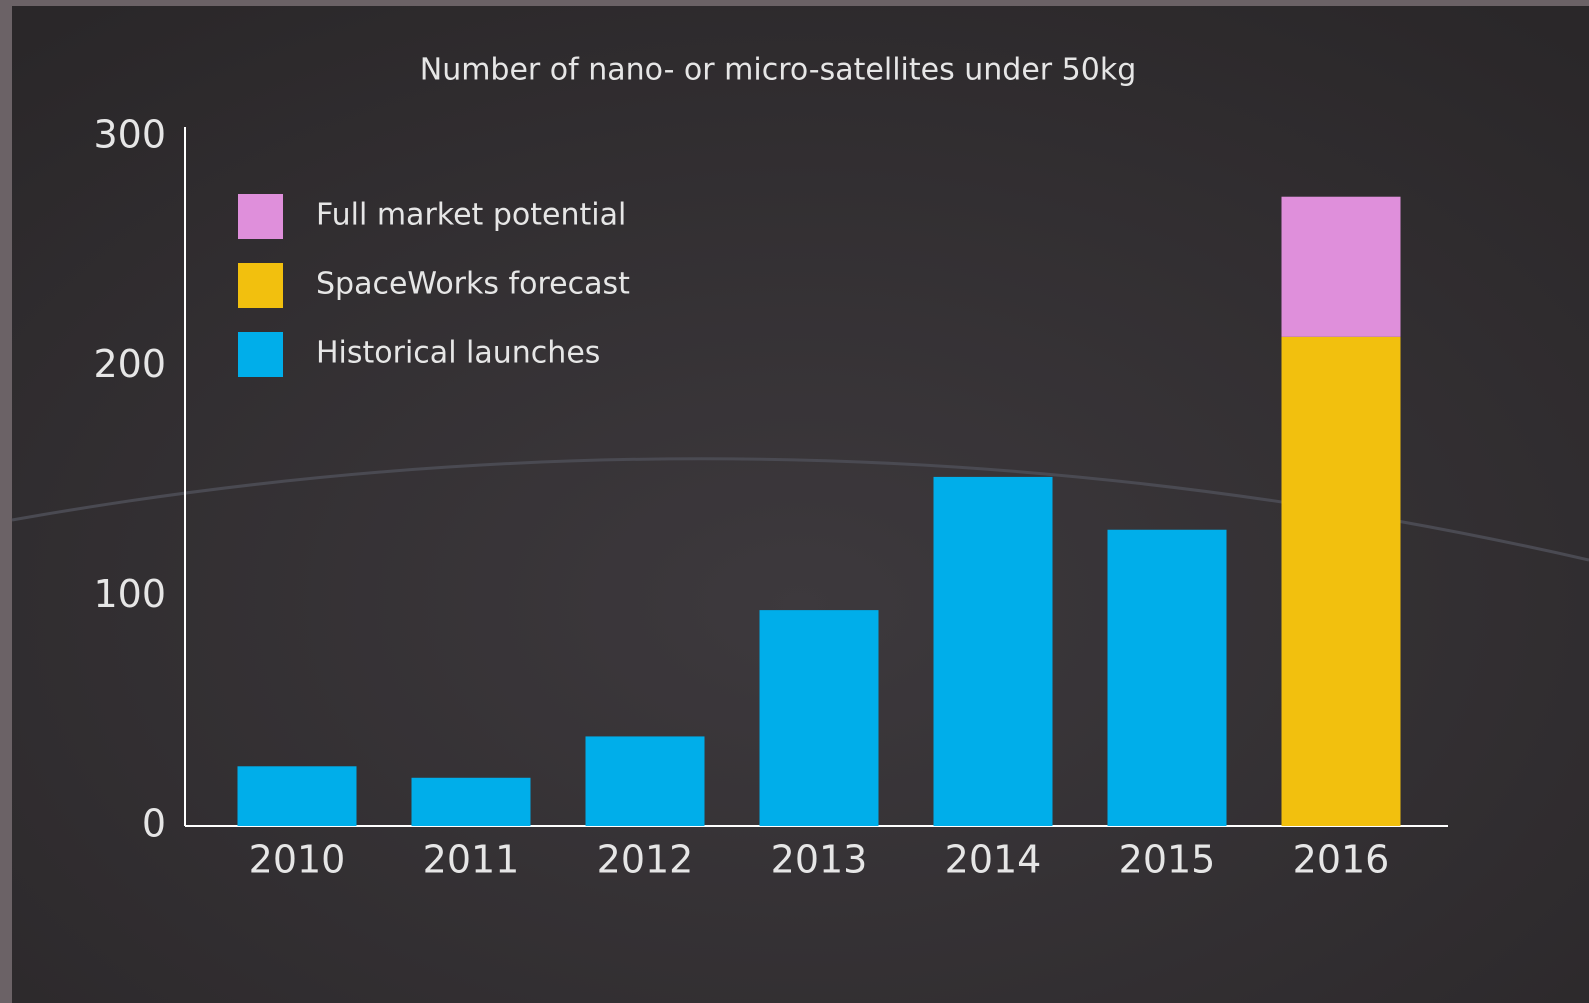 The width and height of the screenshot is (1589, 1003). Describe the element at coordinates (154, 824) in the screenshot. I see `y-tick-label: 0` at that location.